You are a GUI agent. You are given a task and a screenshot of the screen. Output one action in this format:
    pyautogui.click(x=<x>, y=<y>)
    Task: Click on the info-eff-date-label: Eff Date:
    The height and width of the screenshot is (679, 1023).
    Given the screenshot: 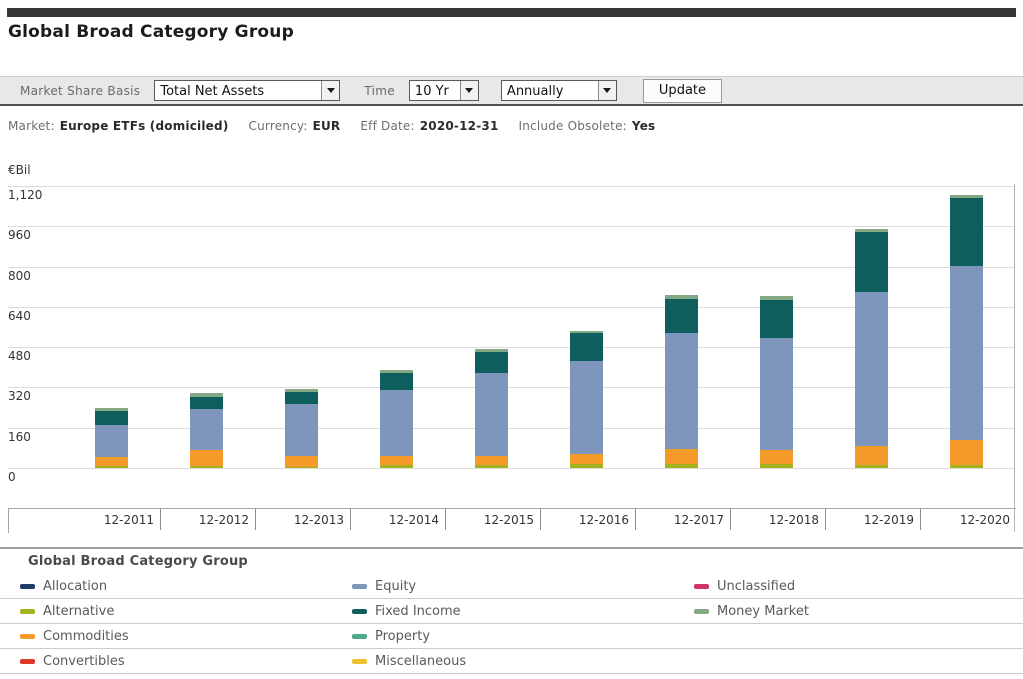 What is the action you would take?
    pyautogui.click(x=387, y=126)
    